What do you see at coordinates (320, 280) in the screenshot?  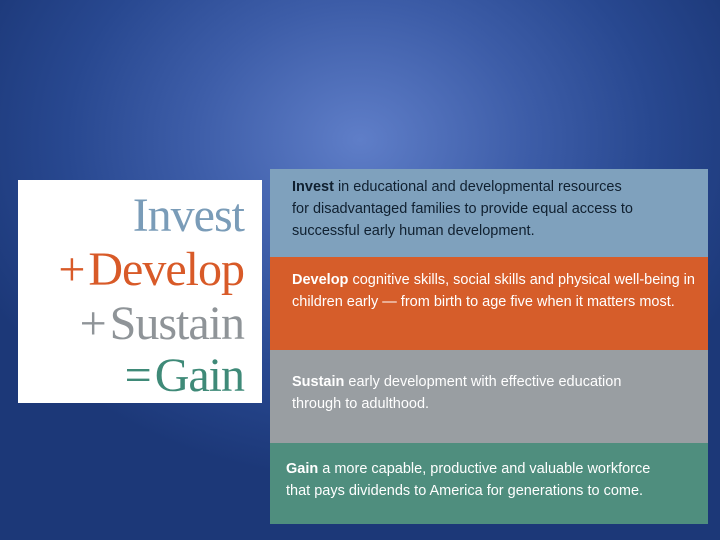 I see `develop-keyword: Develop` at bounding box center [320, 280].